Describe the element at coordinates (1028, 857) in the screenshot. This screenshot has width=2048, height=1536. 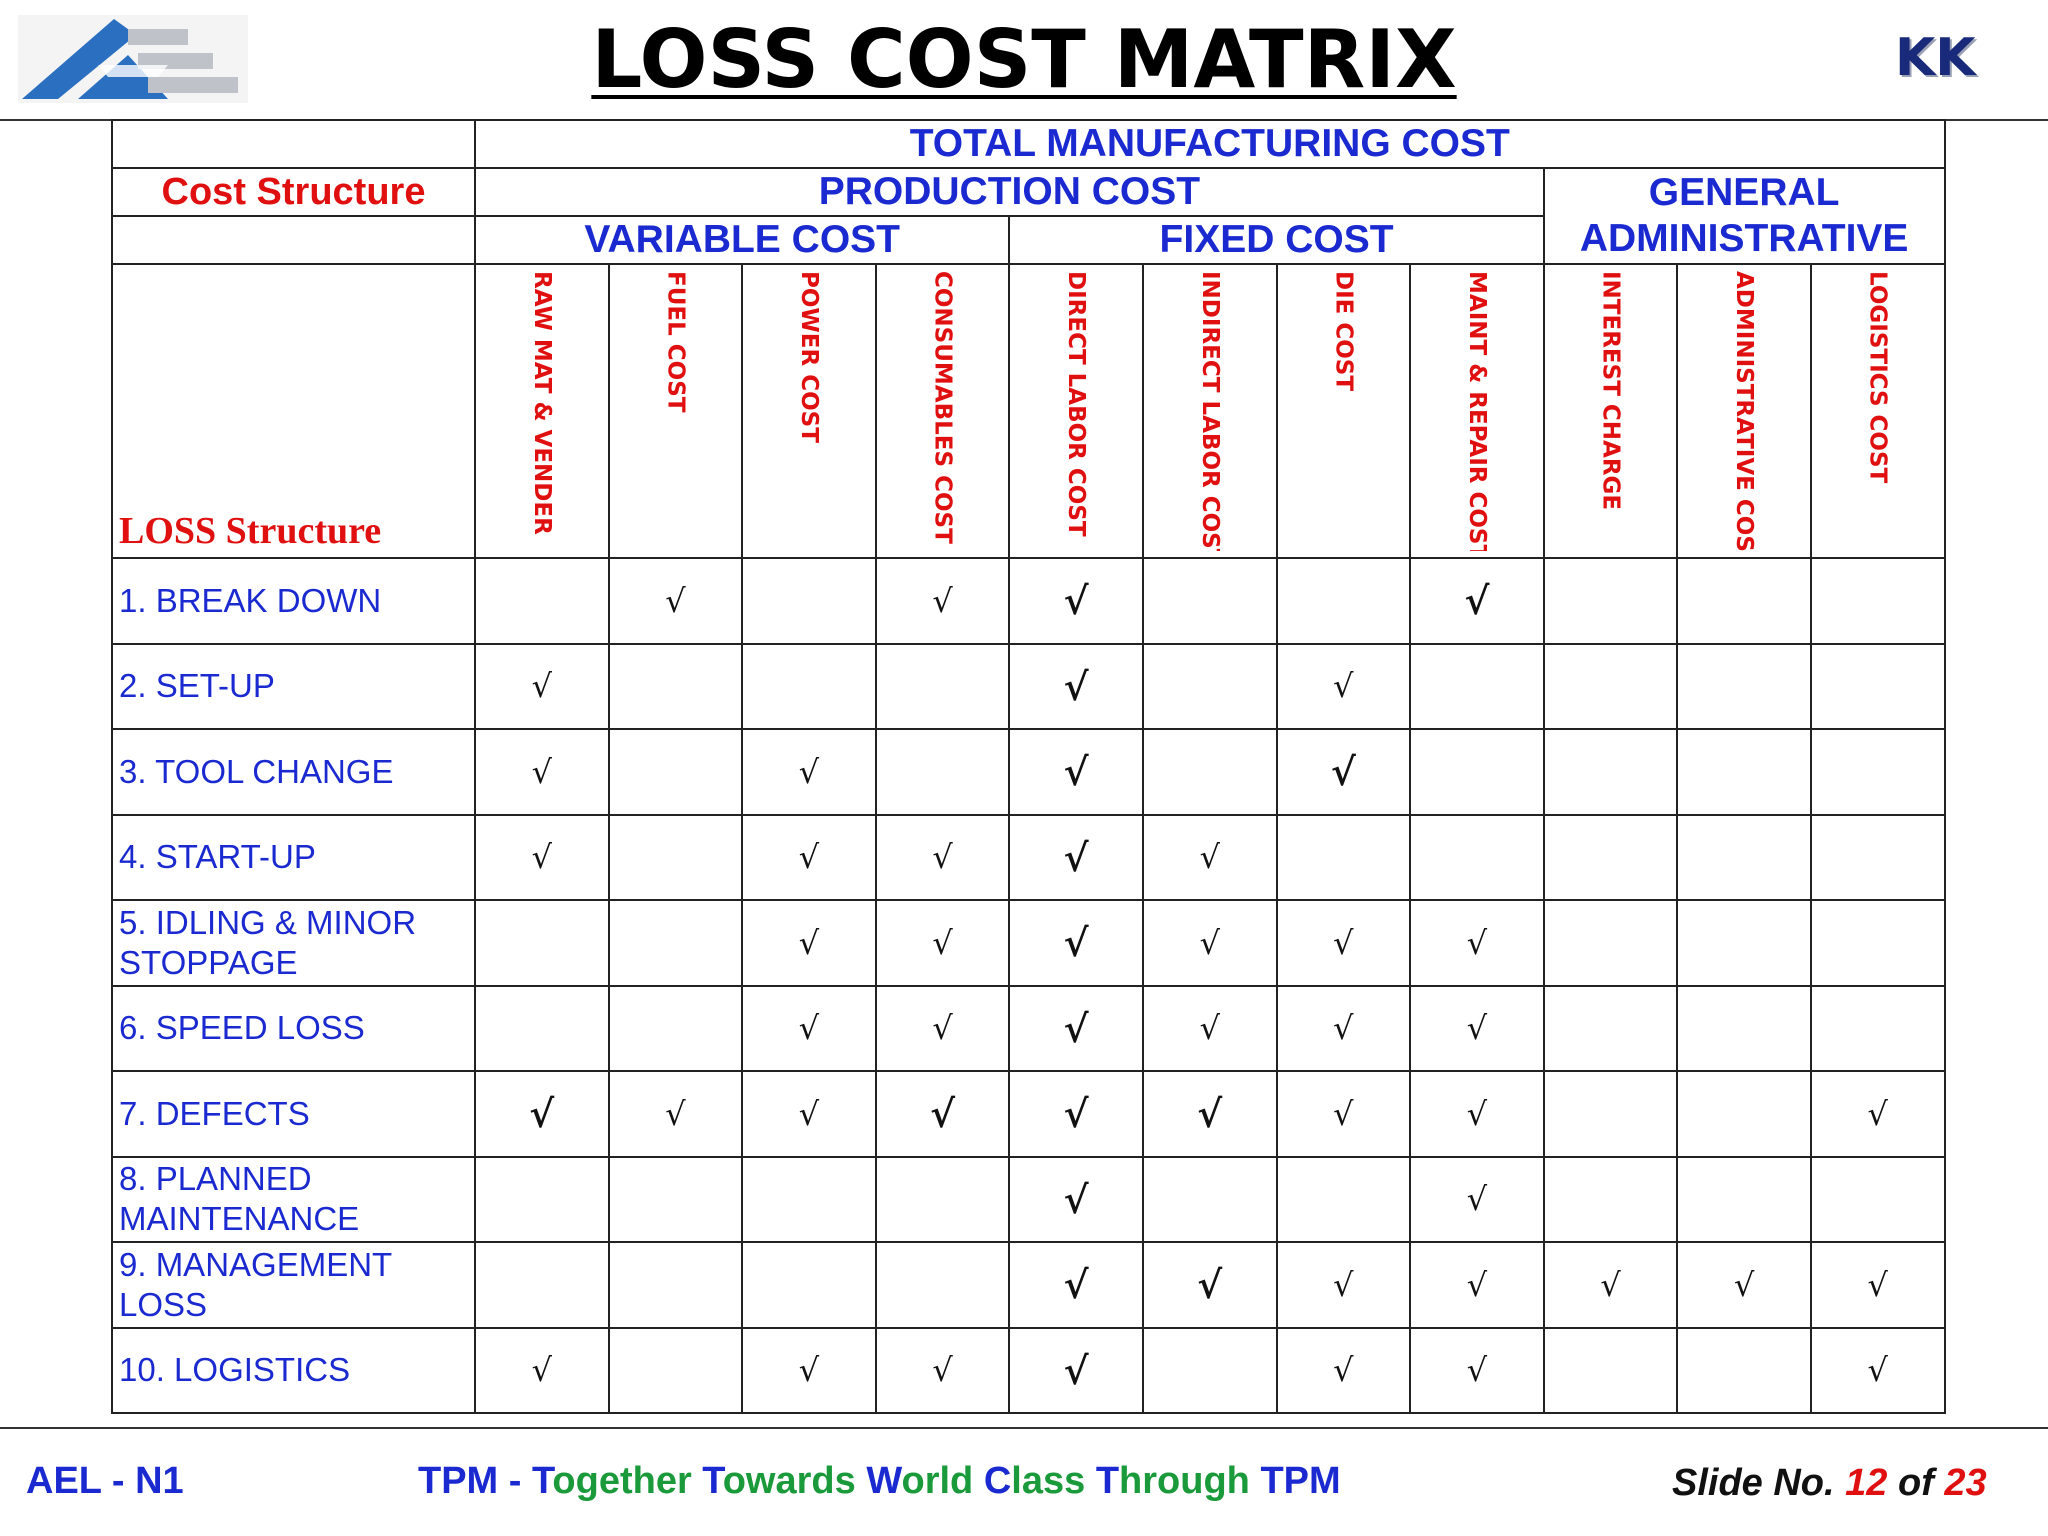
I see `table-row: 4. START-UP √ √ √ √ √` at that location.